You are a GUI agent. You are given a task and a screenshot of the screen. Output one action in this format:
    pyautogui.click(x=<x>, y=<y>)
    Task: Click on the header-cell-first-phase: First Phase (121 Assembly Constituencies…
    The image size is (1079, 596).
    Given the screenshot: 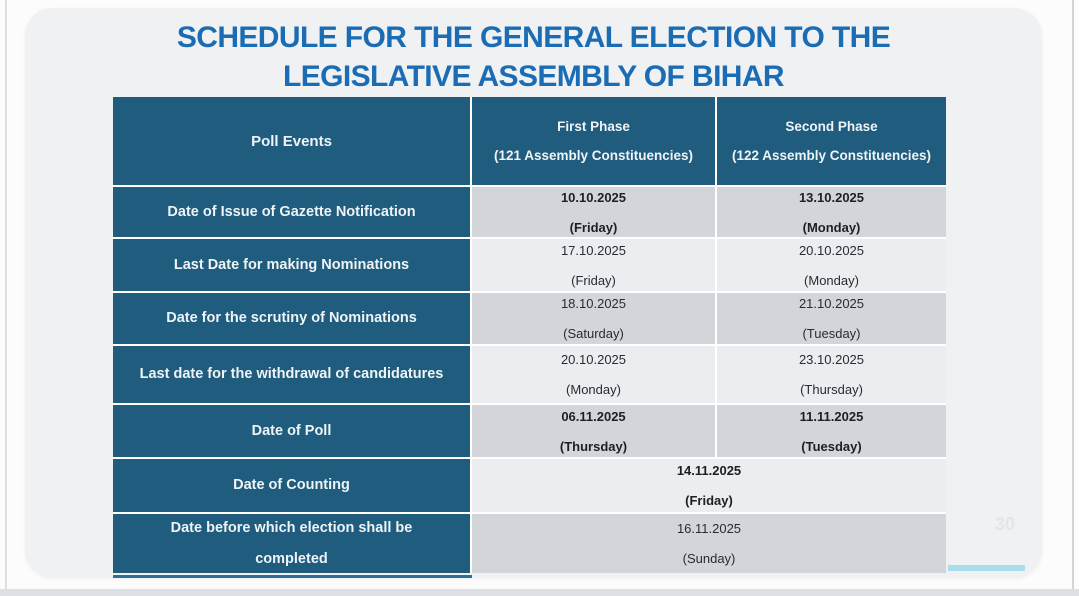 What is the action you would take?
    pyautogui.click(x=593, y=141)
    